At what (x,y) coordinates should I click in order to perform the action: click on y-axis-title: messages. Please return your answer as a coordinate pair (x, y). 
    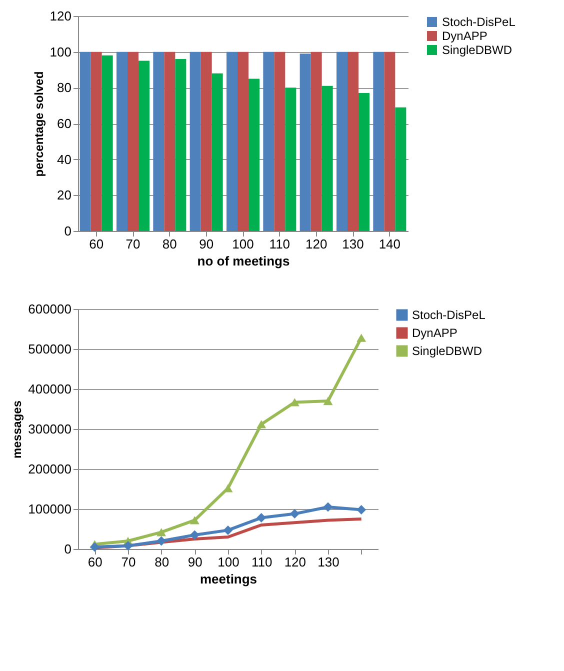
    Looking at the image, I should click on (17, 429).